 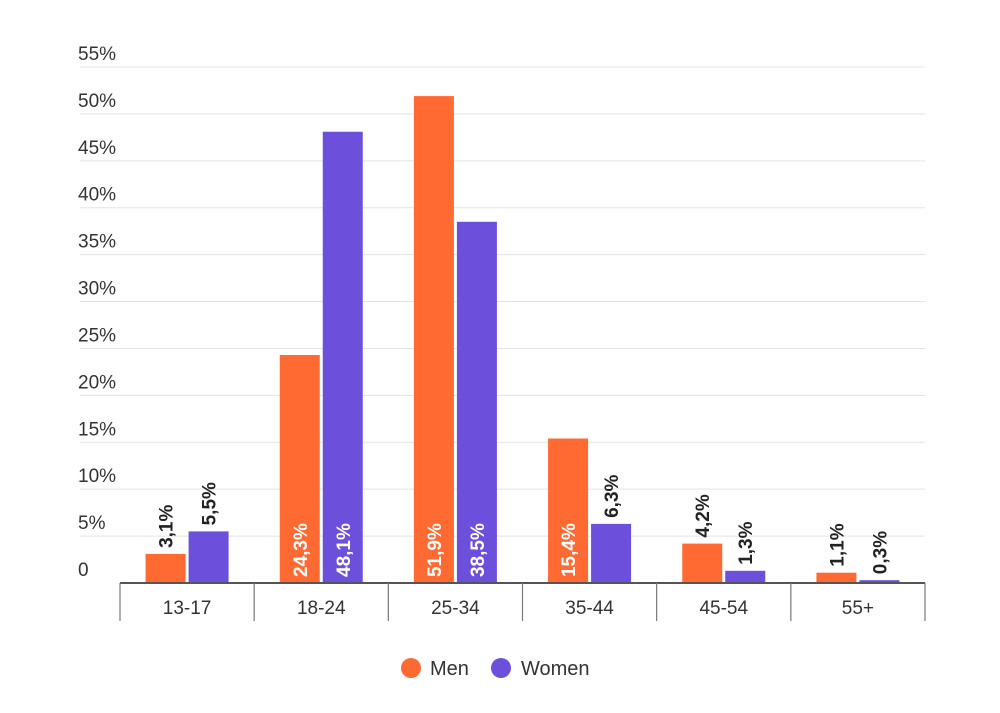 I want to click on y-tick-label: 30%, so click(x=97, y=289).